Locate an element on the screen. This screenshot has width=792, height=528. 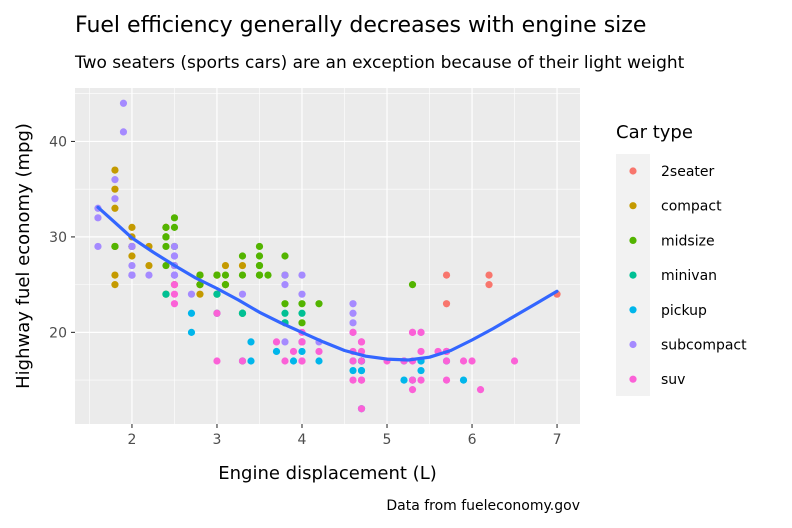
legend-label-midsize: midsize is located at coordinates (688, 241).